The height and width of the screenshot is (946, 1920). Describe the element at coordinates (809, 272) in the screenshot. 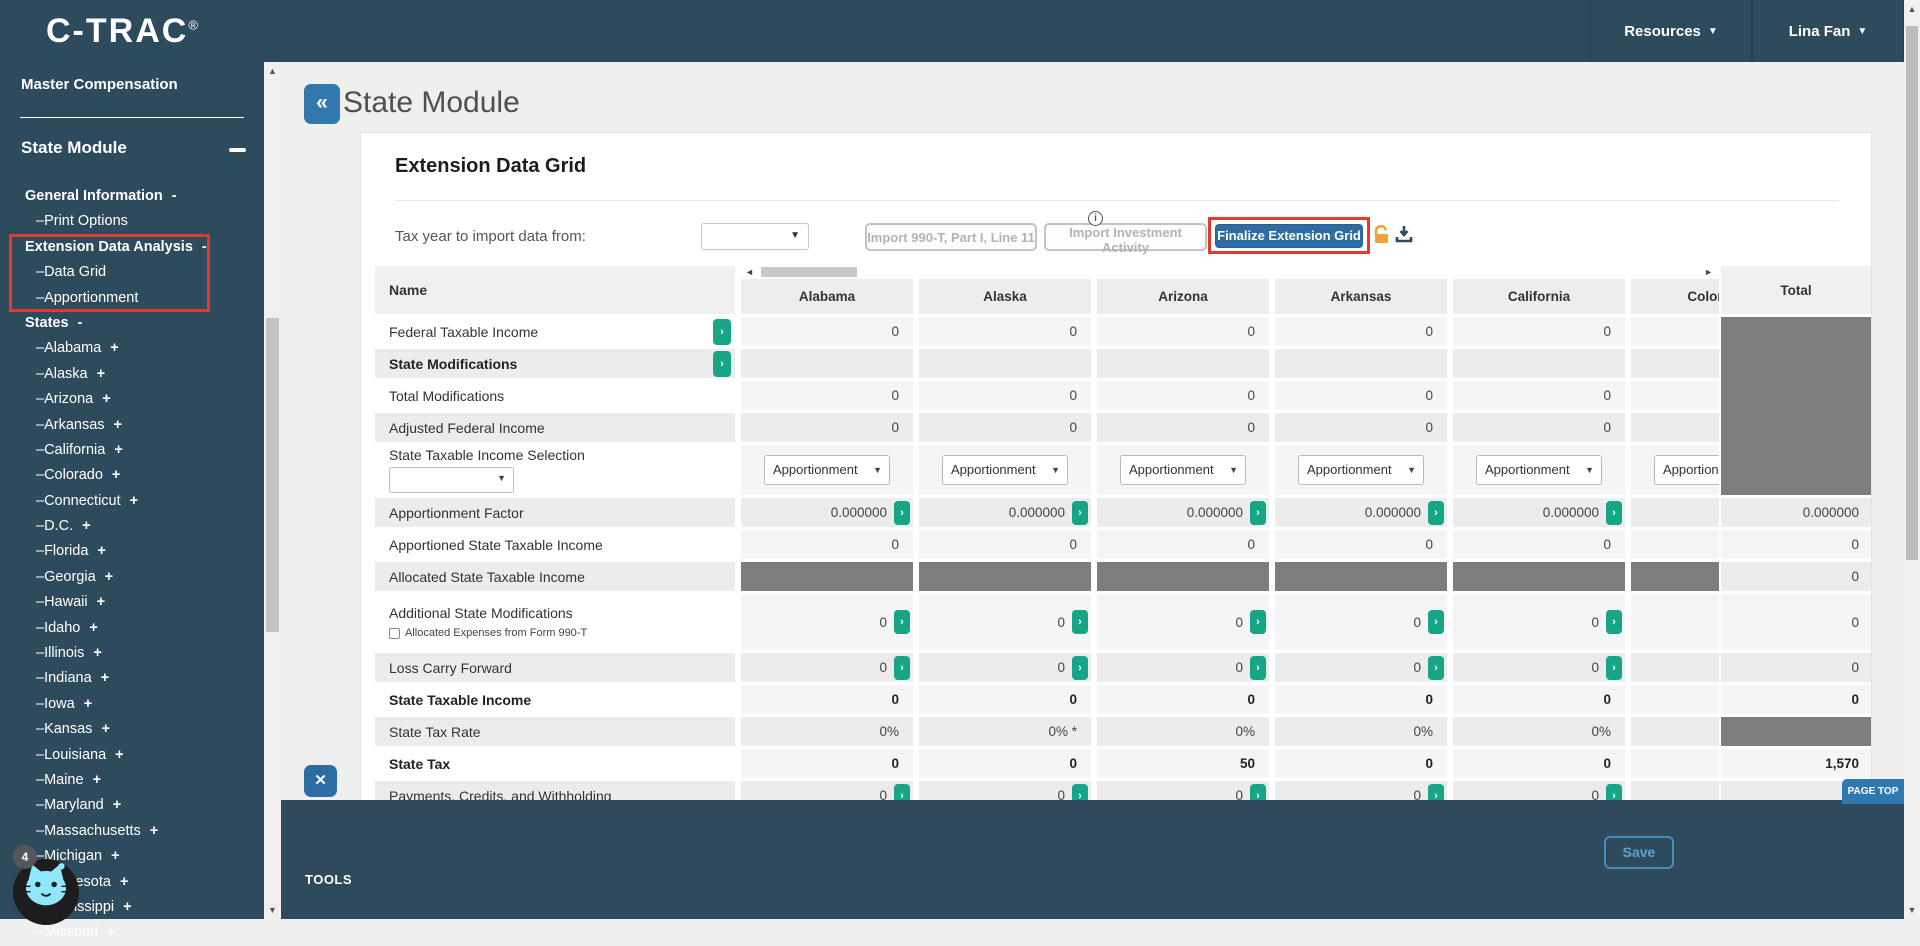

I see `horizontal-scrollbar-thumb` at that location.